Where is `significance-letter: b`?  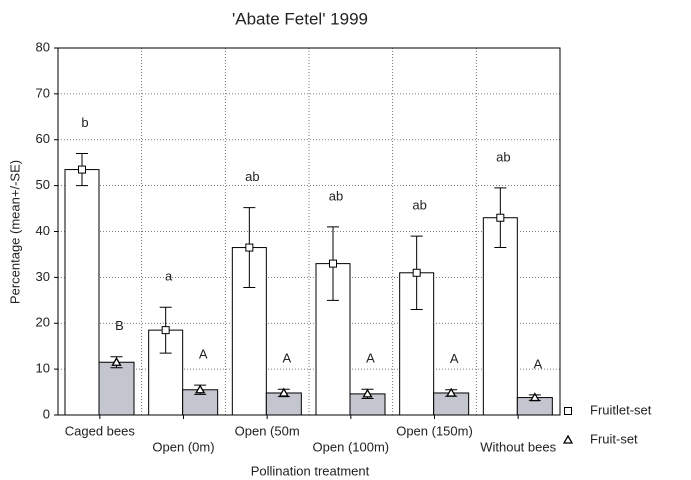 significance-letter: b is located at coordinates (84, 122).